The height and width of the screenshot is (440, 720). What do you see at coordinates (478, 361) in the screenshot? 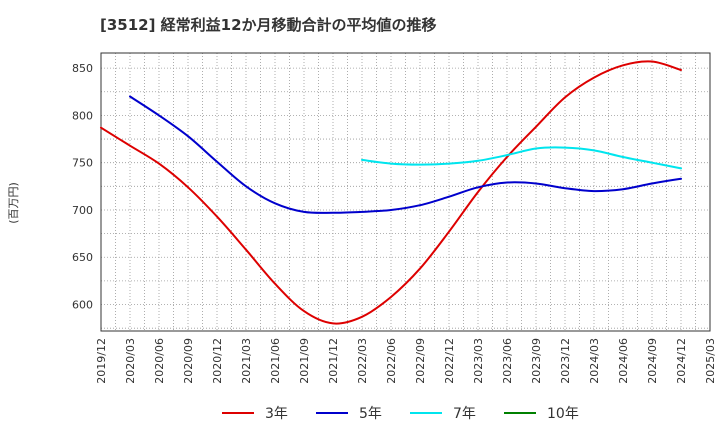
I see `x-tick-label: 2023/03` at bounding box center [478, 361].